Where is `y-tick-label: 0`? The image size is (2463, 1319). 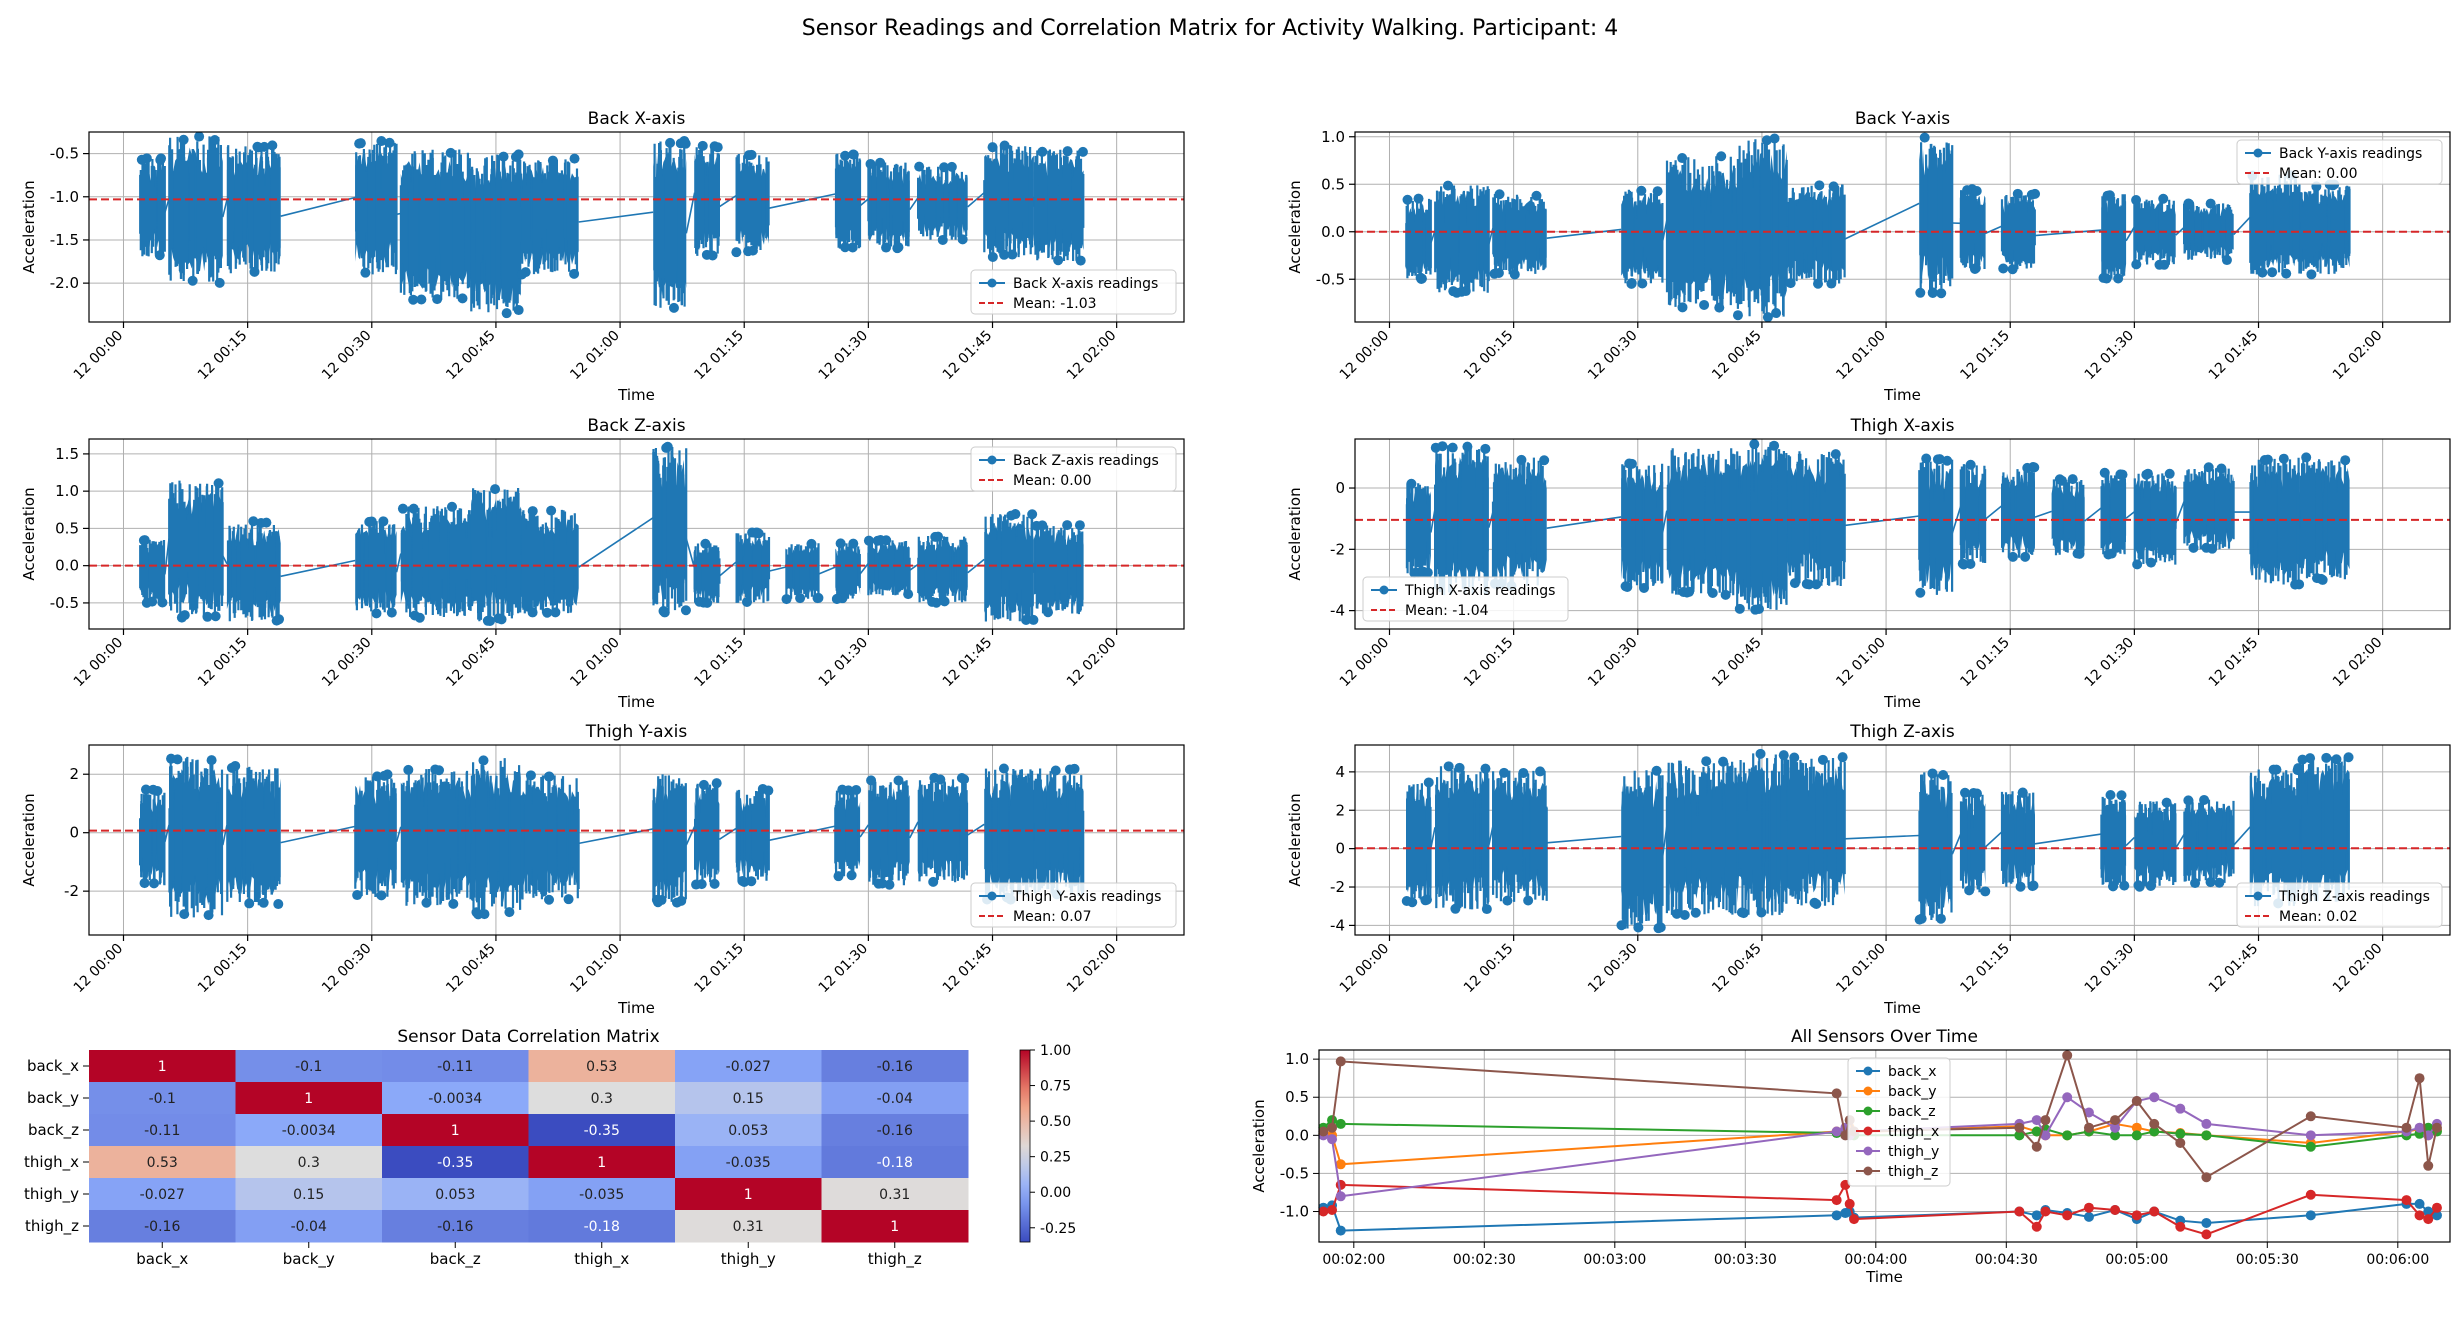 y-tick-label: 0 is located at coordinates (74, 833).